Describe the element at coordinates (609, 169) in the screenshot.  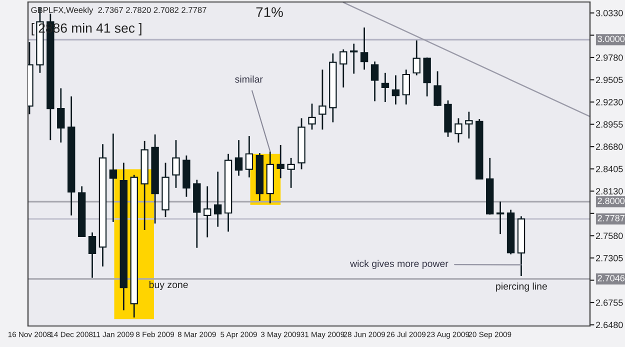
I see `y-tick-label: 2.8405` at that location.